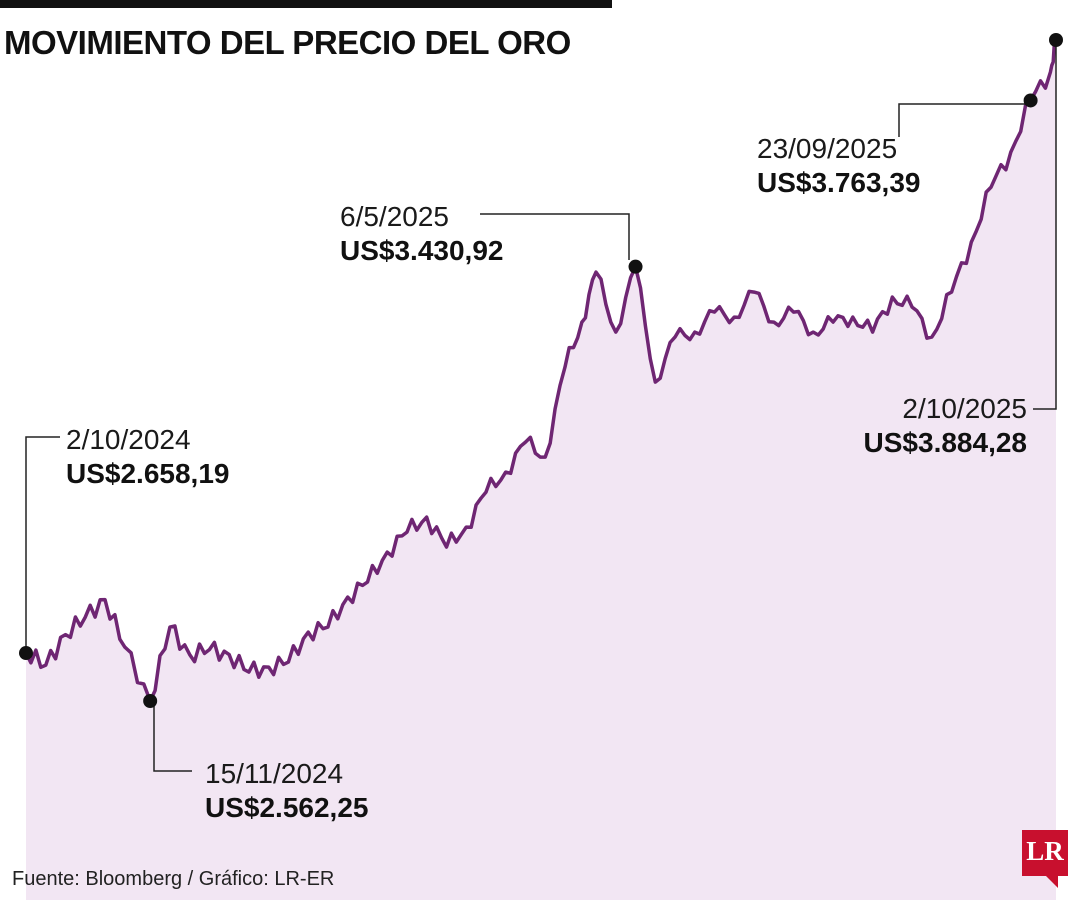 The height and width of the screenshot is (900, 1080). What do you see at coordinates (964, 408) in the screenshot?
I see `annotation-date: 2/10/2025` at bounding box center [964, 408].